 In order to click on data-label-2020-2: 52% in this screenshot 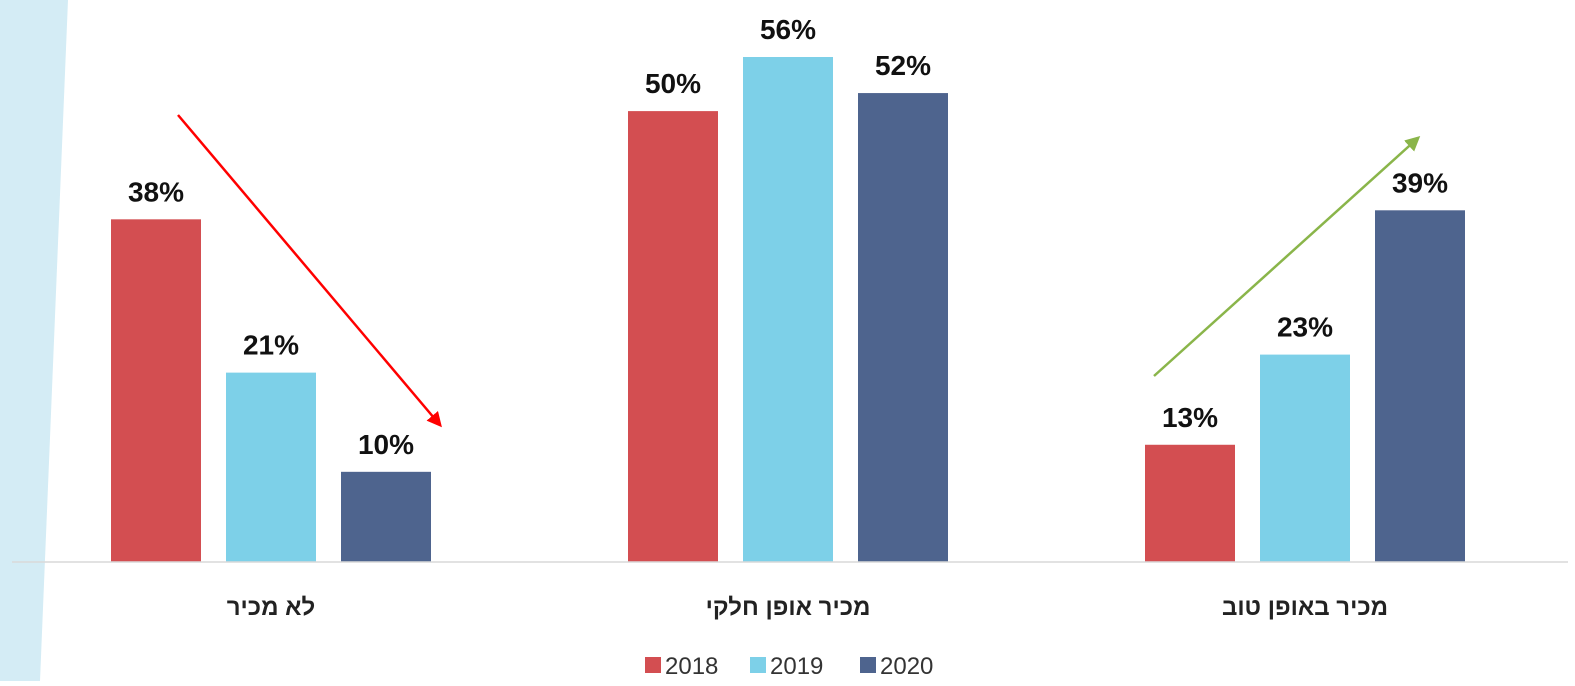, I will do `click(903, 65)`.